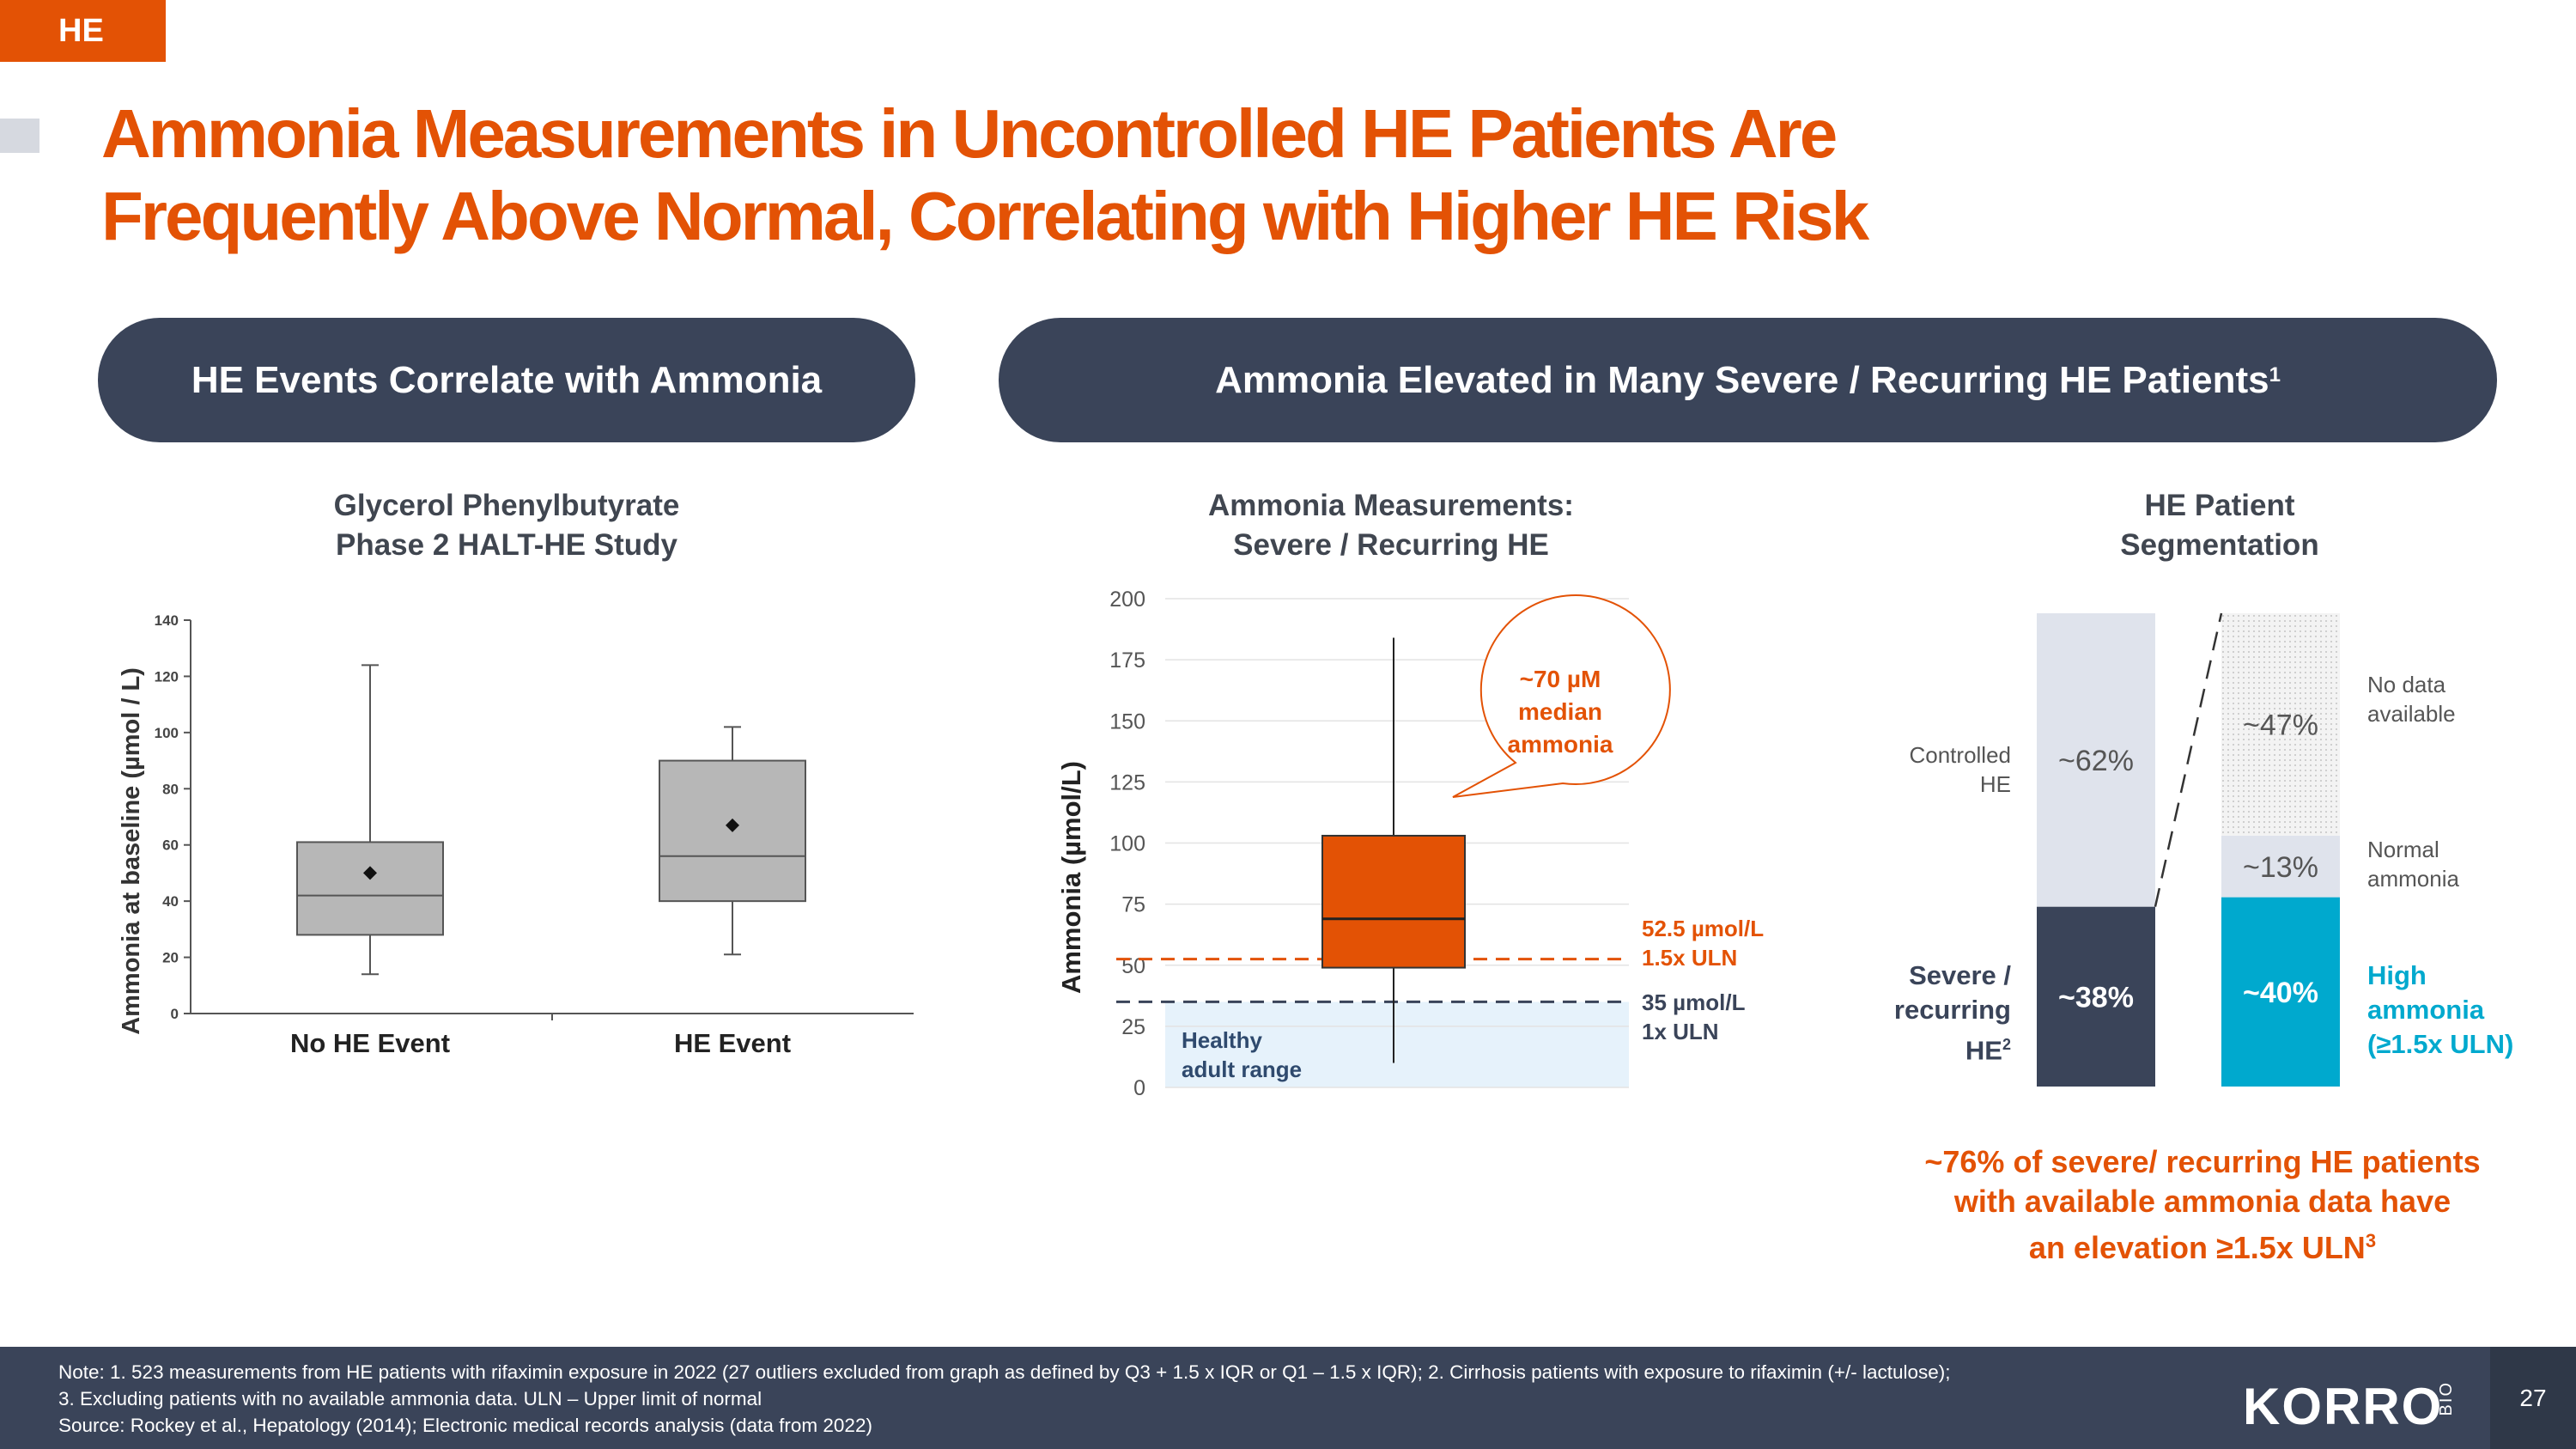  What do you see at coordinates (2202, 1161) in the screenshot?
I see `summary-line-1: ~76% of severe/ recurring HE patients` at bounding box center [2202, 1161].